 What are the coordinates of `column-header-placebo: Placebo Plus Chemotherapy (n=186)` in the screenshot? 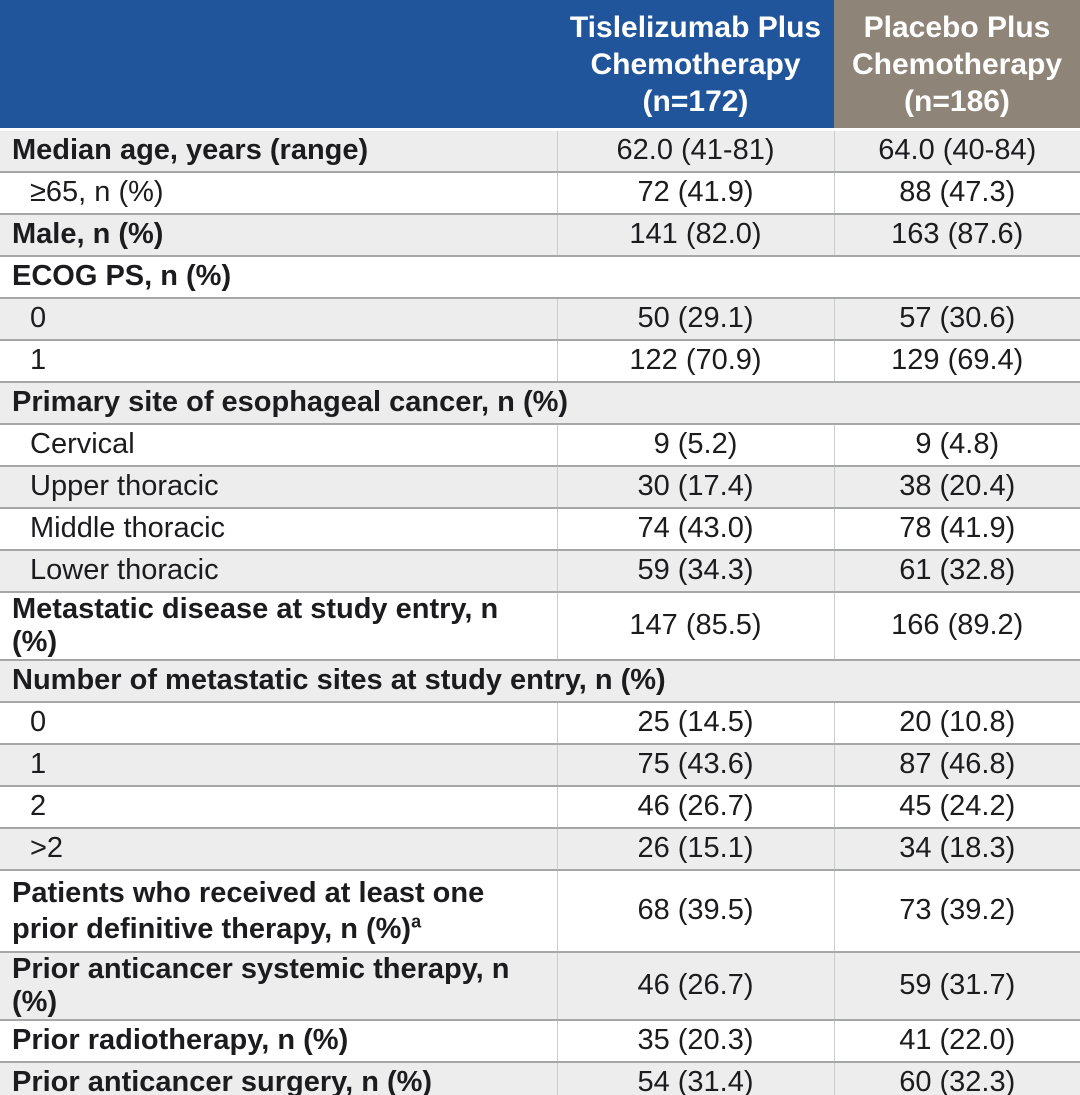 It's located at (957, 65).